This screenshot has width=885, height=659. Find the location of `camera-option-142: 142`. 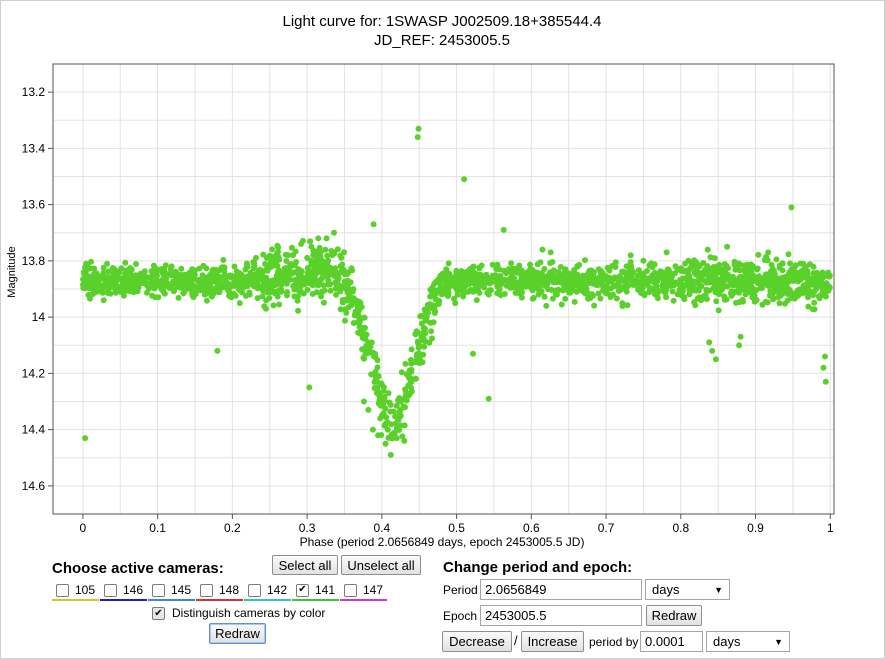

camera-option-142: 142 is located at coordinates (267, 590).